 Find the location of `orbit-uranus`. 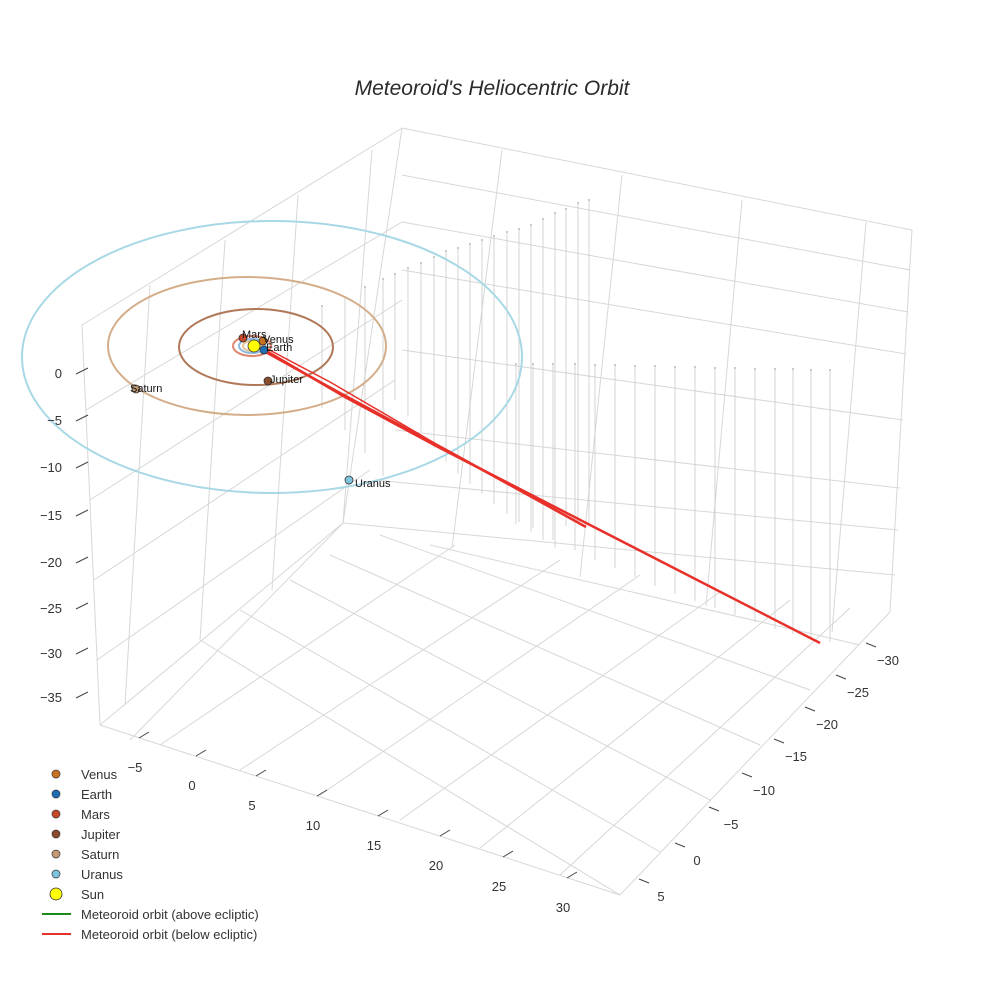

orbit-uranus is located at coordinates (272, 357).